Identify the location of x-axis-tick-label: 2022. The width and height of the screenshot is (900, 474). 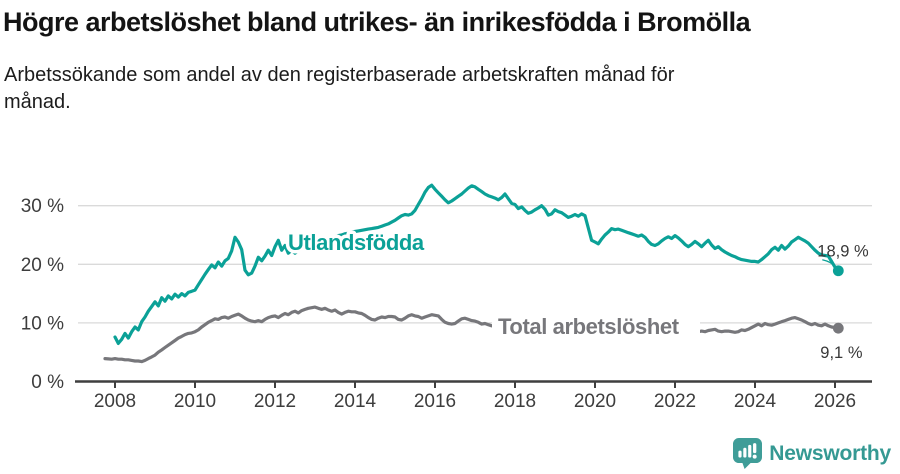
(675, 401).